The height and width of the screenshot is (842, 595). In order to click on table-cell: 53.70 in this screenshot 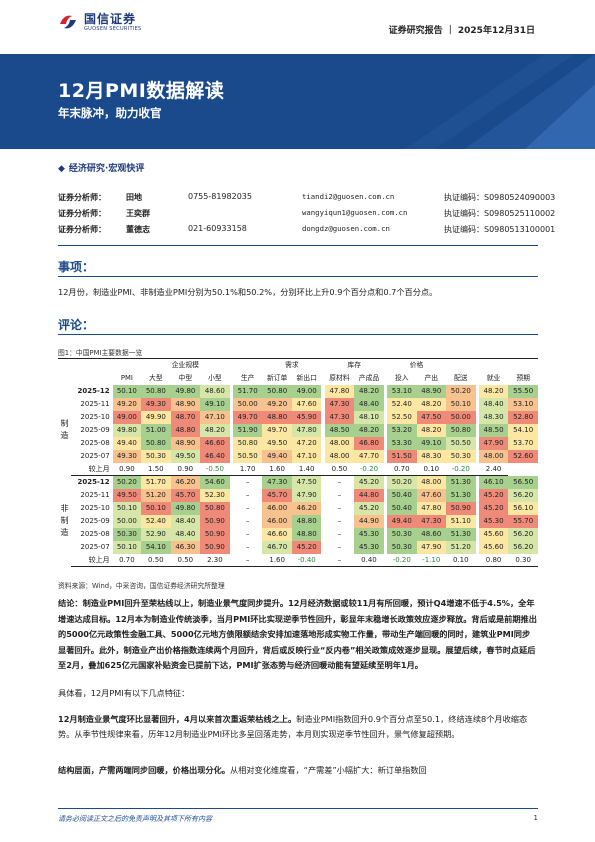, I will do `click(523, 443)`.